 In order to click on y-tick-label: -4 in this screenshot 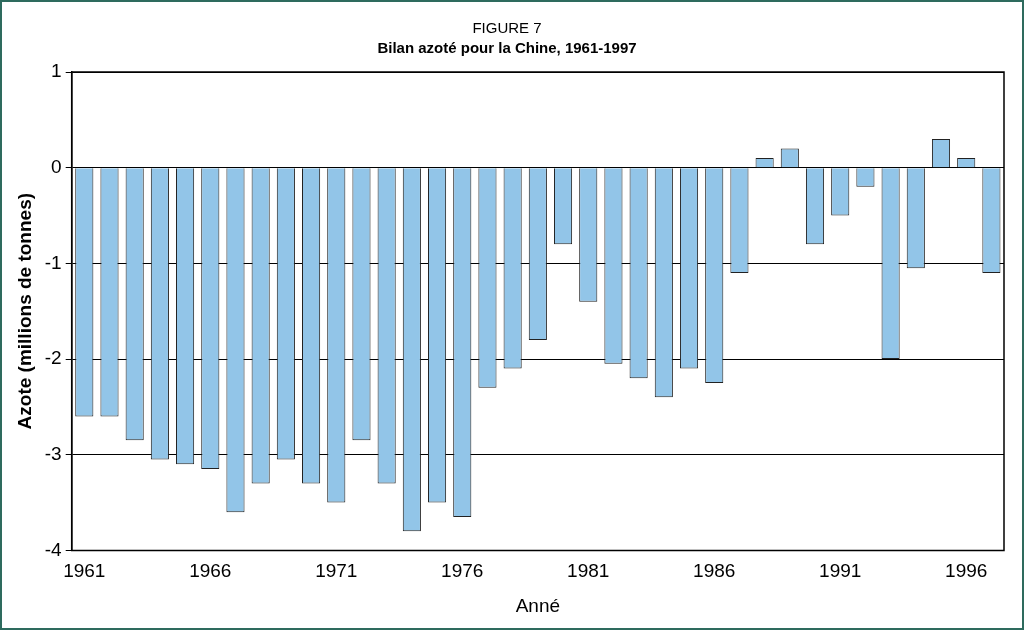, I will do `click(53, 549)`.